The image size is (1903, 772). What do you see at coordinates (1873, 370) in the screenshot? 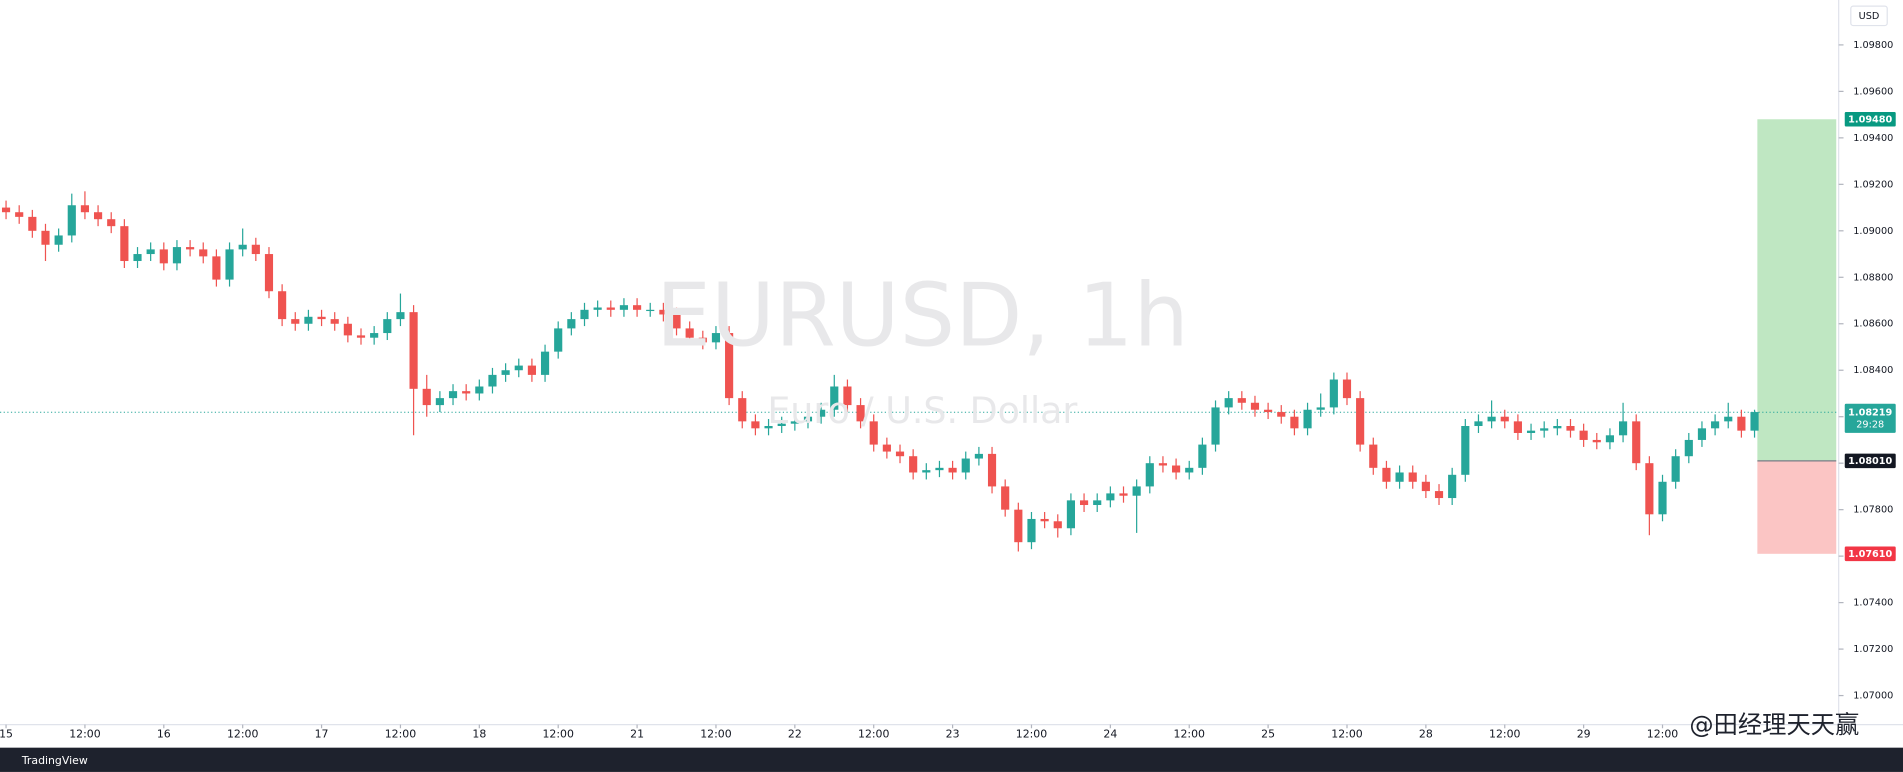
I see `y-tick-label: 1.08400` at bounding box center [1873, 370].